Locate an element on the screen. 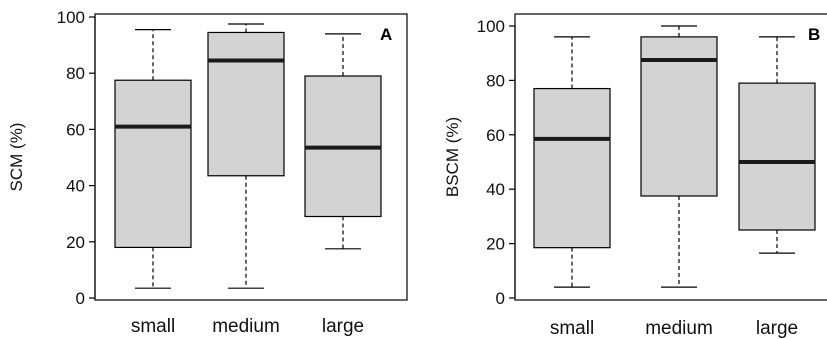 The image size is (827, 339). panel-letter: A is located at coordinates (386, 34).